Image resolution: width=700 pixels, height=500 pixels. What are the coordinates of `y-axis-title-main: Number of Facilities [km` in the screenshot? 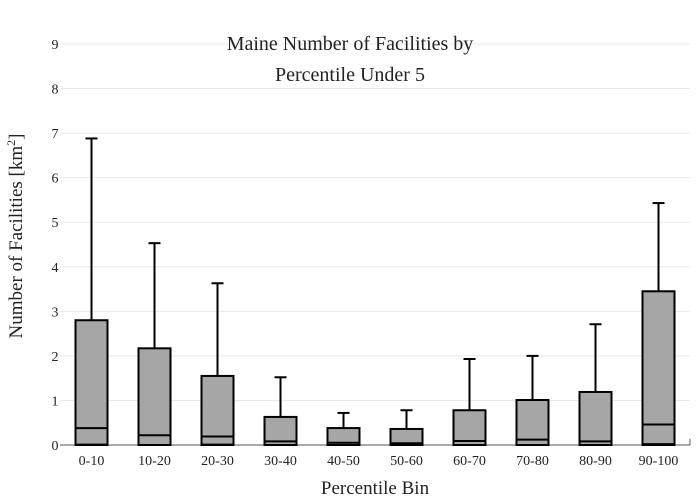 It's located at (16, 242).